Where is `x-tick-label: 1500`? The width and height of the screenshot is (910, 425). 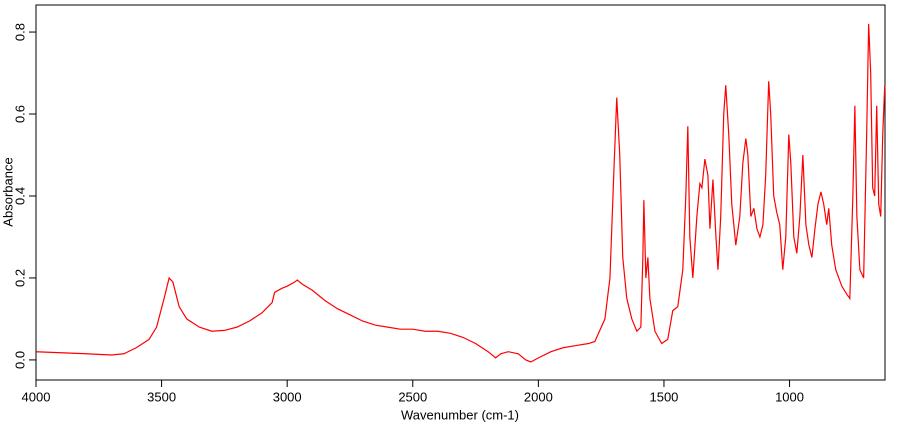
x-tick-label: 1500 is located at coordinates (663, 396).